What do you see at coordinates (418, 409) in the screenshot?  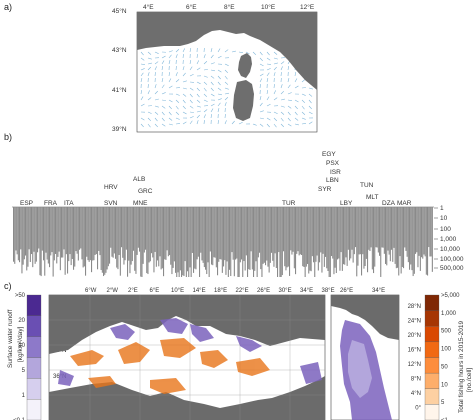 I see `inset-lat-label: 0°` at bounding box center [418, 409].